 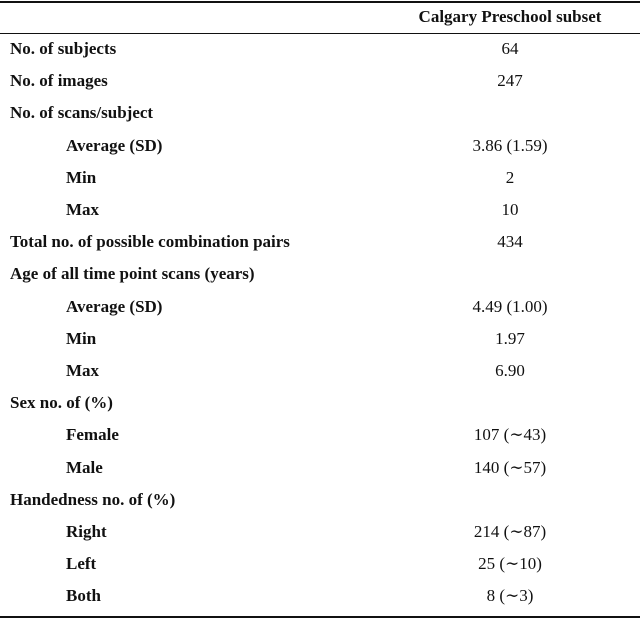 I want to click on sub-row-value: 8 (∼3), so click(x=510, y=596).